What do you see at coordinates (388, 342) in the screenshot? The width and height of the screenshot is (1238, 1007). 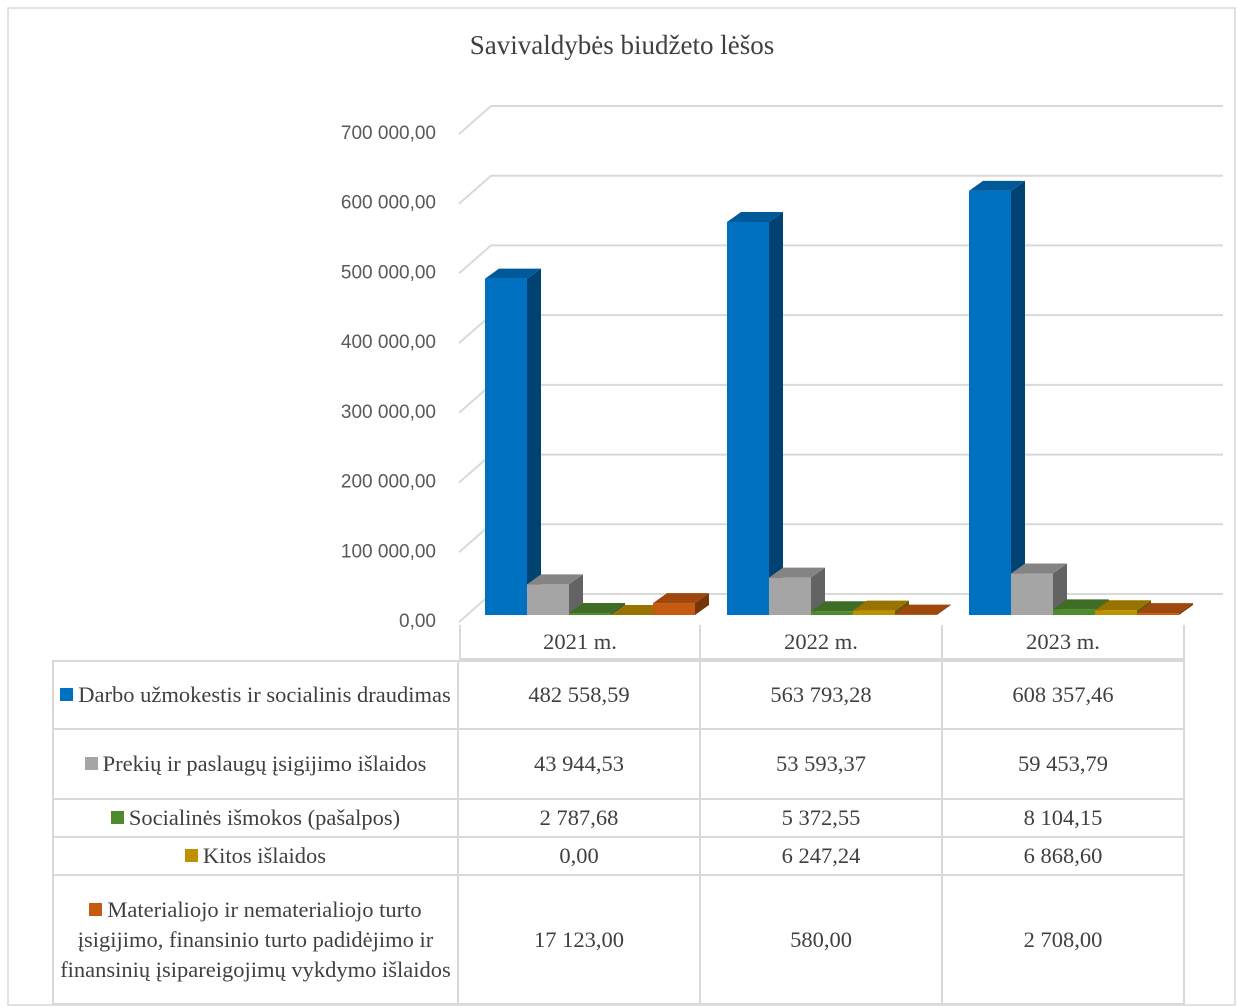 I see `y-tick-label: 400 000,00` at bounding box center [388, 342].